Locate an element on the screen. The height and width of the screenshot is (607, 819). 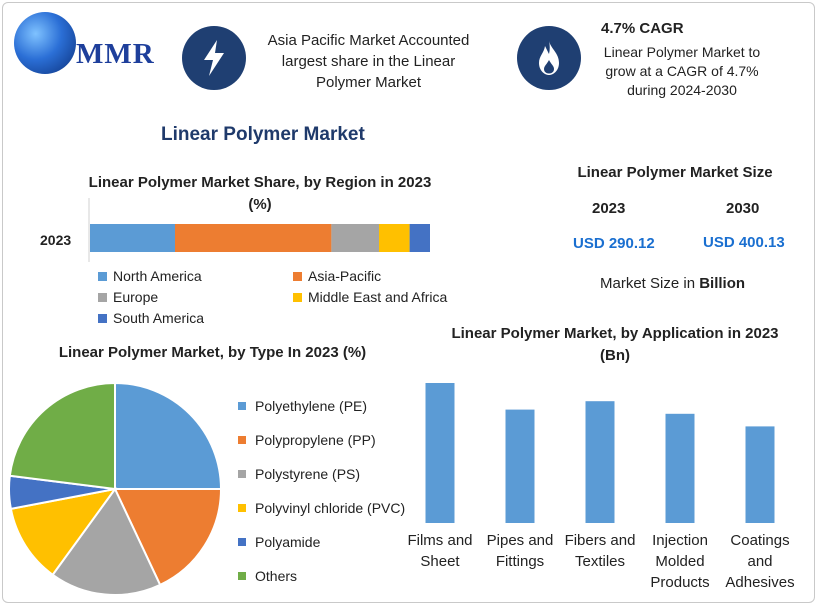
legend-label: Others is located at coordinates (276, 576).